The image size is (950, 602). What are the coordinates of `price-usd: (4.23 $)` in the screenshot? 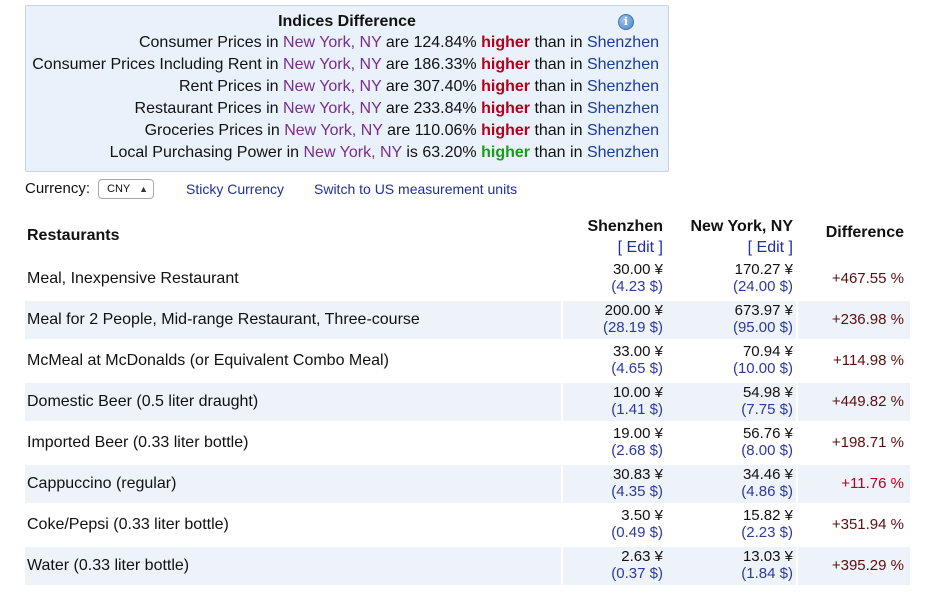 It's located at (637, 286).